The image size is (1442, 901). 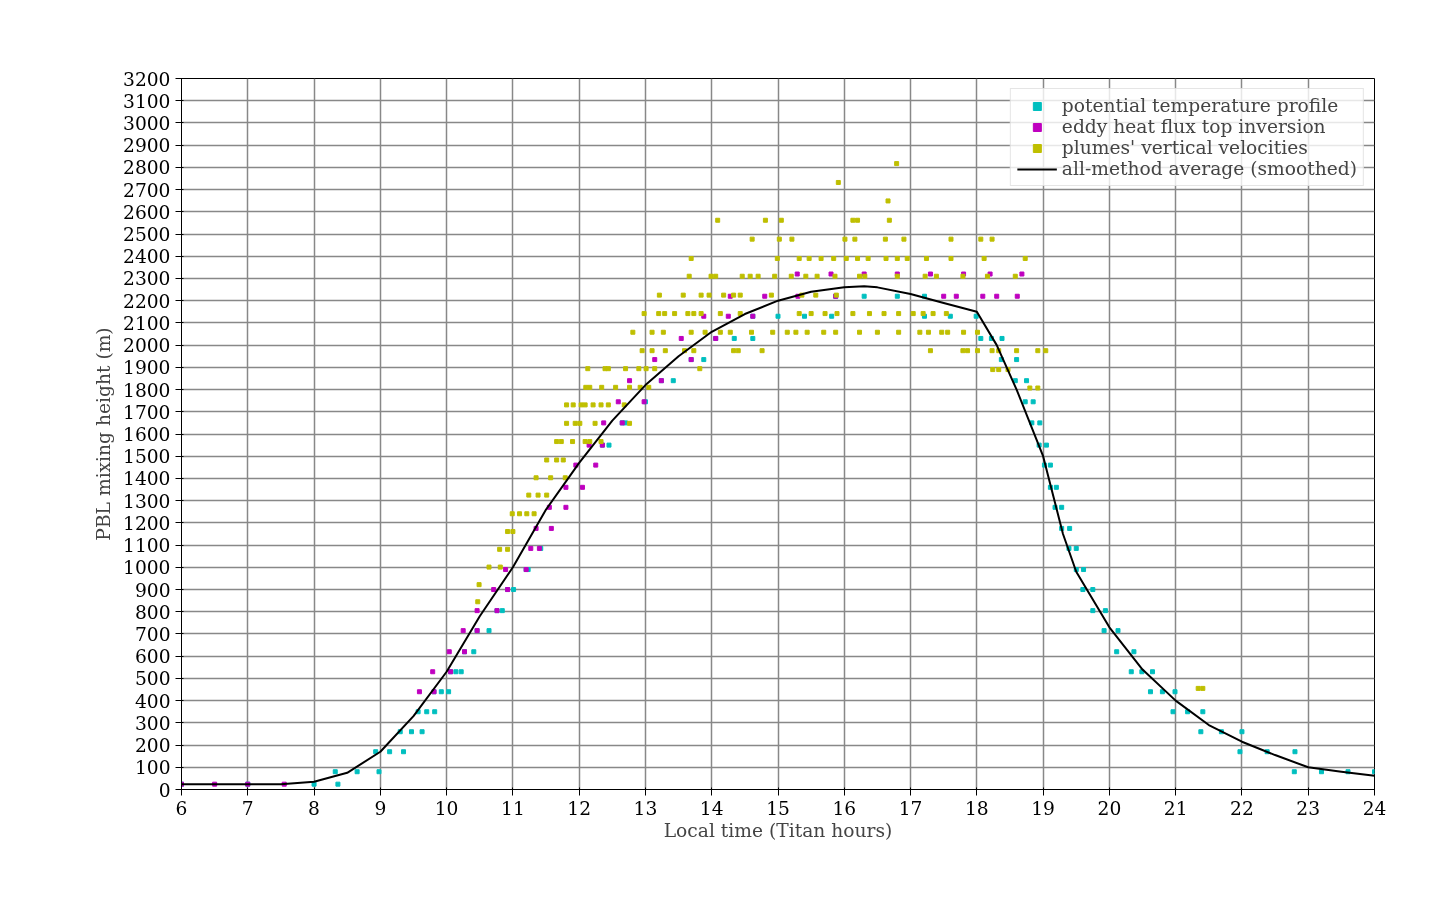 What do you see at coordinates (513, 808) in the screenshot?
I see `x-tick-label: 11` at bounding box center [513, 808].